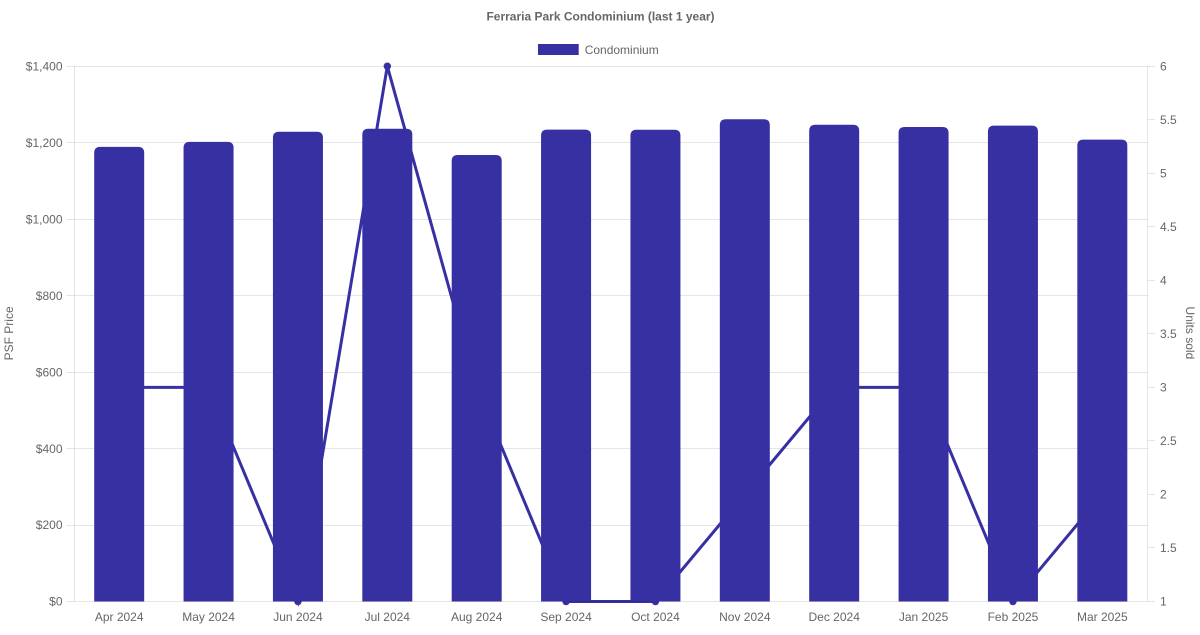 This screenshot has width=1200, height=635. What do you see at coordinates (388, 617) in the screenshot?
I see `svg-text: Jul 2024` at bounding box center [388, 617].